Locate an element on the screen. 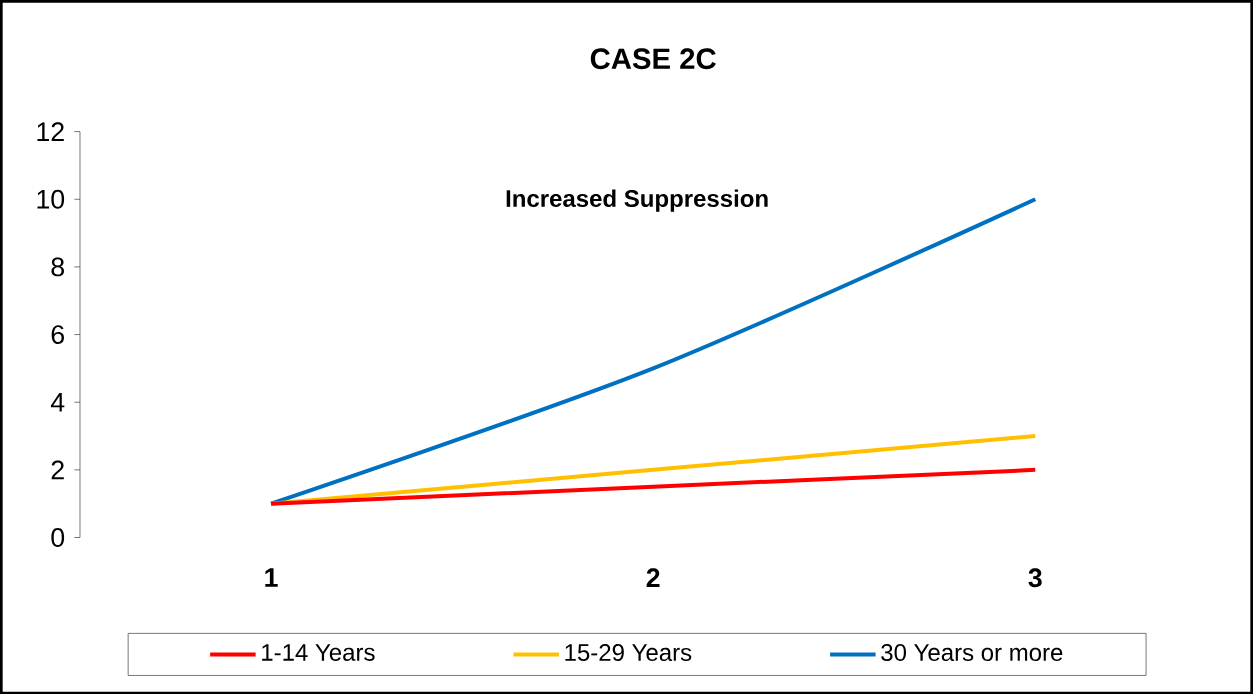  y-tick-label: 6 is located at coordinates (57, 334).